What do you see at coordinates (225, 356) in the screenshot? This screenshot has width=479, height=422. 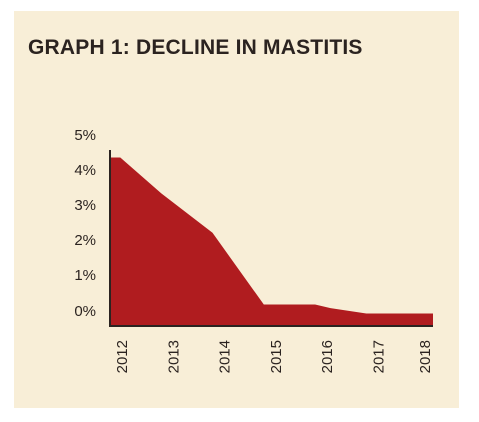 I see `x-tick-label: 2014` at bounding box center [225, 356].